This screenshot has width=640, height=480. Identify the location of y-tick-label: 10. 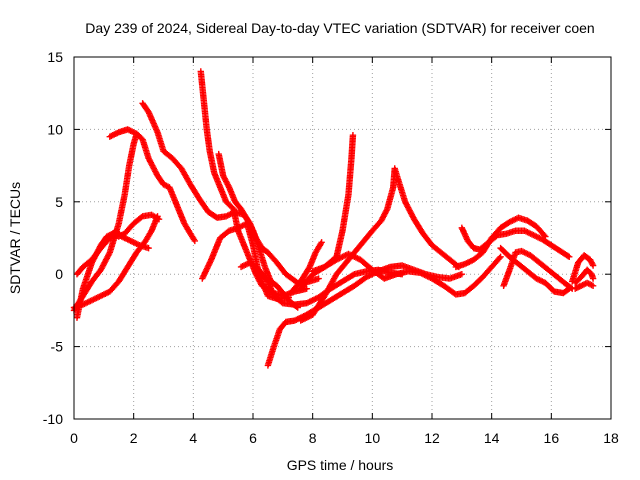
(55, 129).